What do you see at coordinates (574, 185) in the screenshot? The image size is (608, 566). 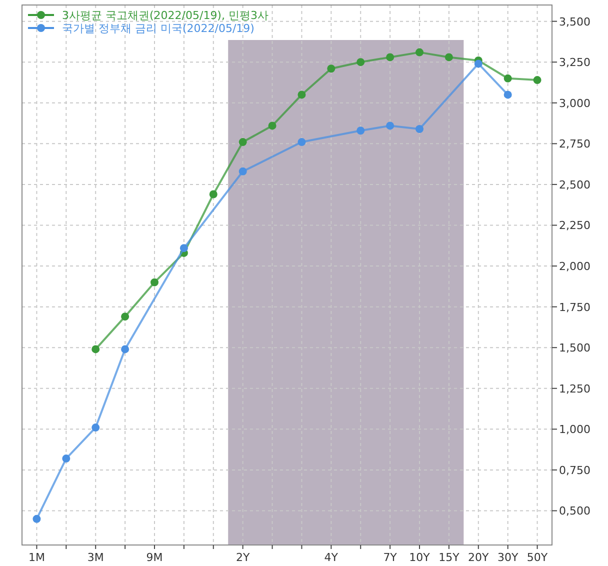 I see `y-tick-label: 2,500` at bounding box center [574, 185].